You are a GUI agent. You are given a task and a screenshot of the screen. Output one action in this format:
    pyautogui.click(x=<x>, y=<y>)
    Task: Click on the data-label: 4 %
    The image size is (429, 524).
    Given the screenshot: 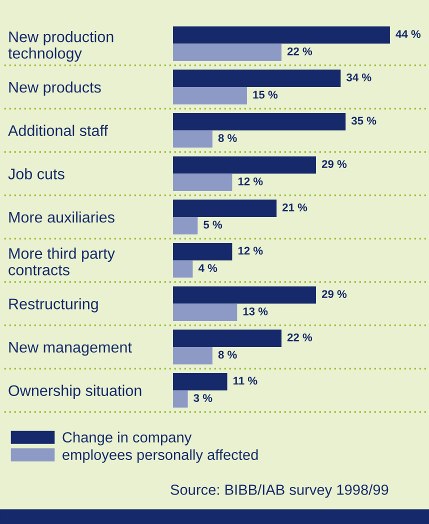 What is the action you would take?
    pyautogui.click(x=208, y=268)
    